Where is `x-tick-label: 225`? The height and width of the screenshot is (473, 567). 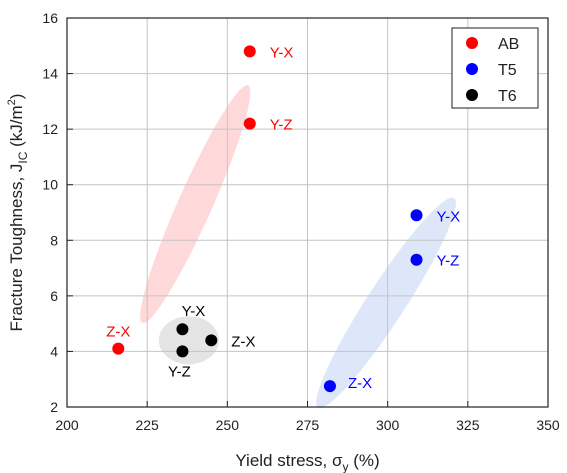
x-tick-label: 225 is located at coordinates (147, 425).